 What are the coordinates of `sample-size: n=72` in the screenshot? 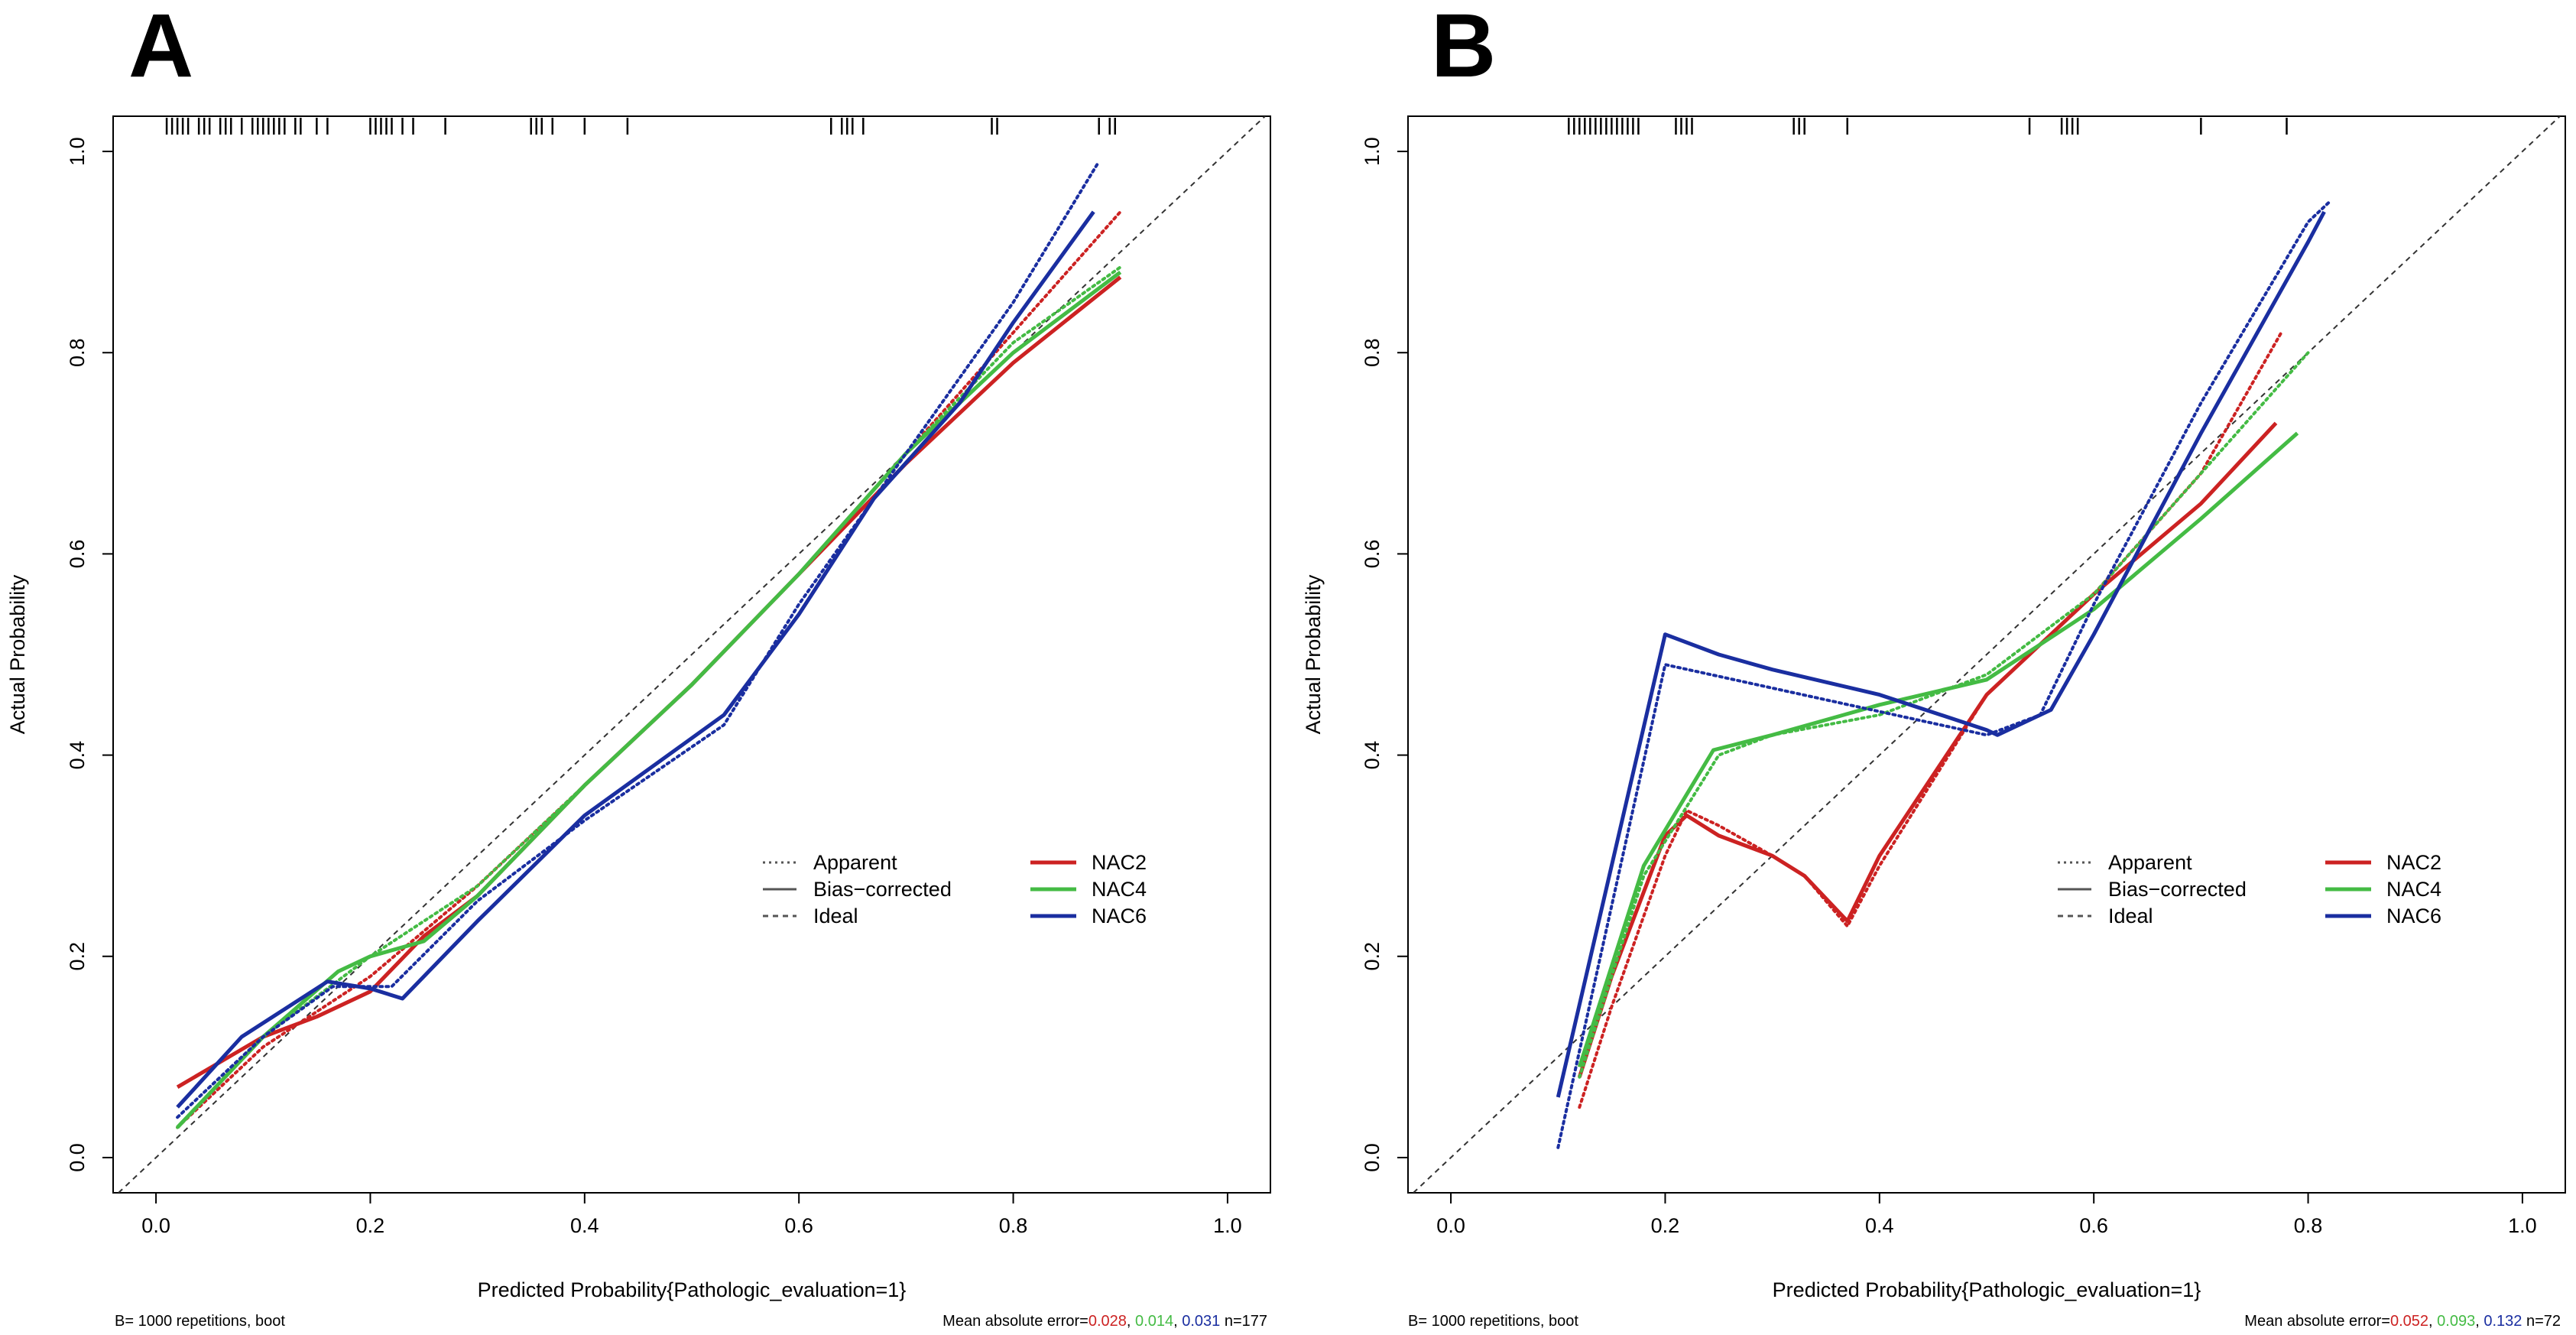 It's located at (2541, 1321).